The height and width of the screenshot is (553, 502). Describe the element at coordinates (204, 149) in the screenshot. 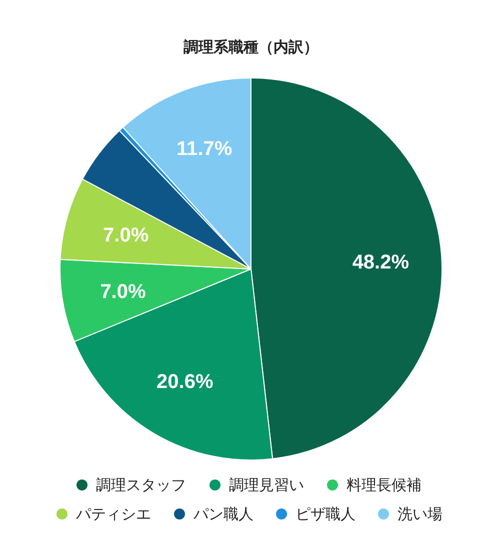

I see `data-label: 11.7%` at that location.